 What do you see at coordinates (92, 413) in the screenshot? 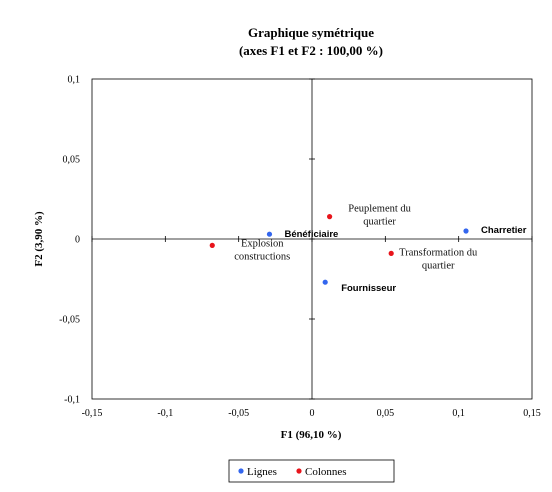
I see `x-tick-label: -0,15` at bounding box center [92, 413].